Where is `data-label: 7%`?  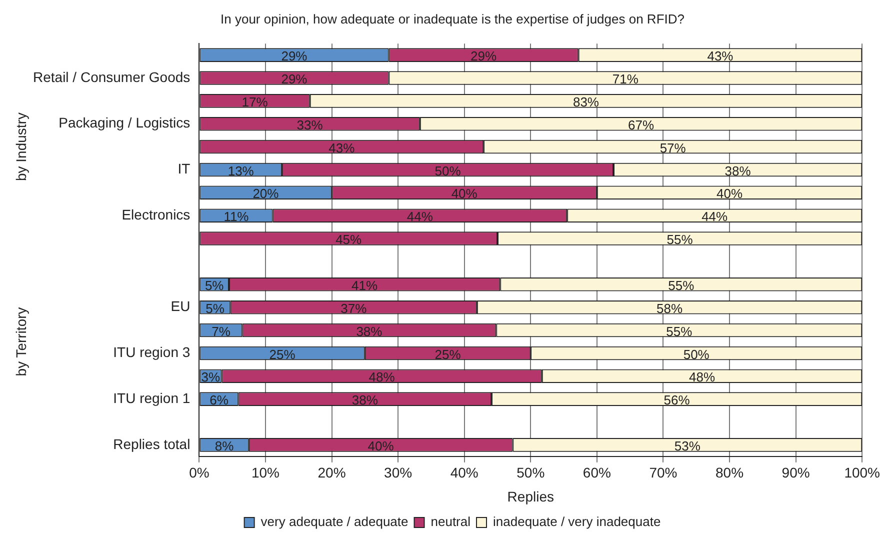 data-label: 7% is located at coordinates (221, 331).